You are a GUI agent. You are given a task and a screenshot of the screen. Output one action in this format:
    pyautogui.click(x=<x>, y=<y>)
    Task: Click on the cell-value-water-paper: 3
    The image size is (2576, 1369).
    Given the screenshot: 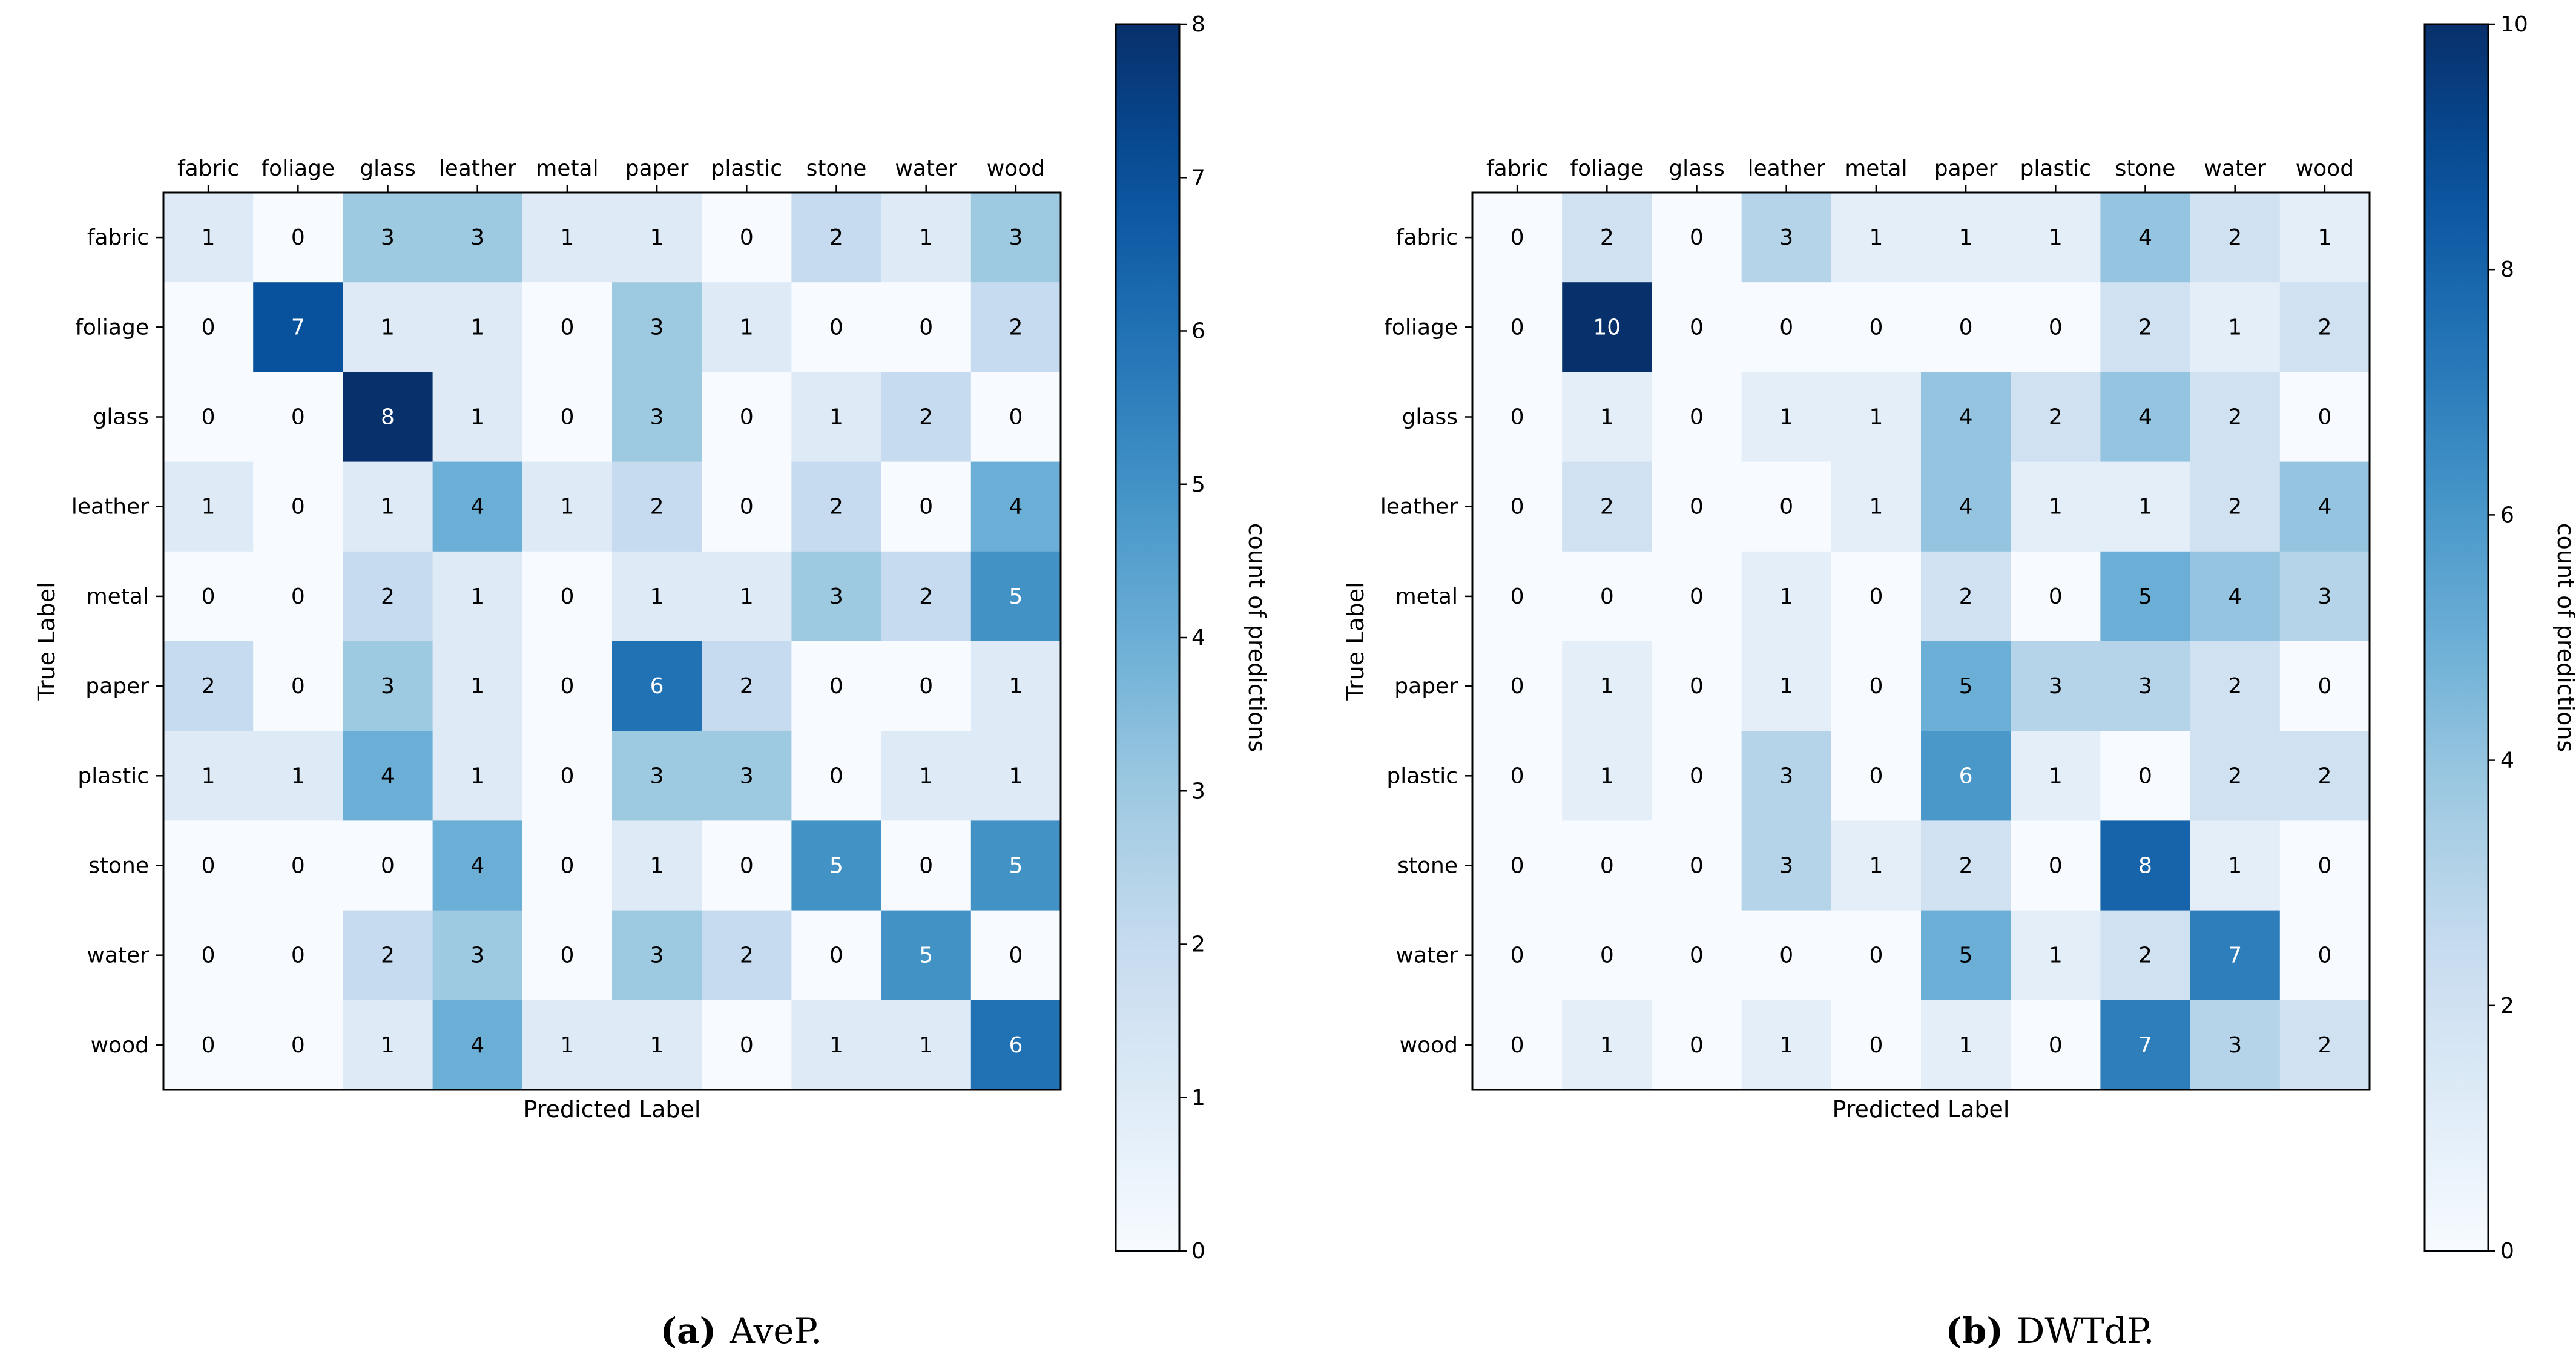 What is the action you would take?
    pyautogui.click(x=657, y=956)
    